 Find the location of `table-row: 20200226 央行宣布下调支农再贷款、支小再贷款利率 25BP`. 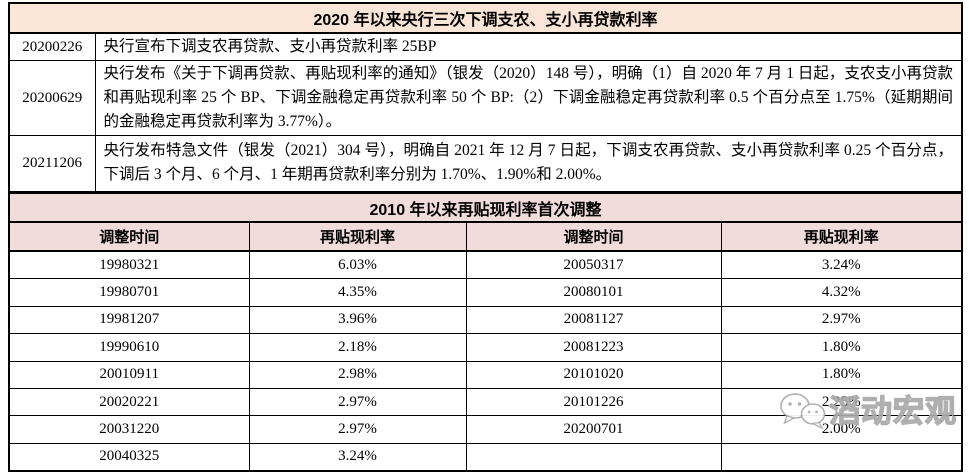

table-row: 20200226 央行宣布下调支农再贷款、支小再贷款利率 25BP is located at coordinates (485, 46).